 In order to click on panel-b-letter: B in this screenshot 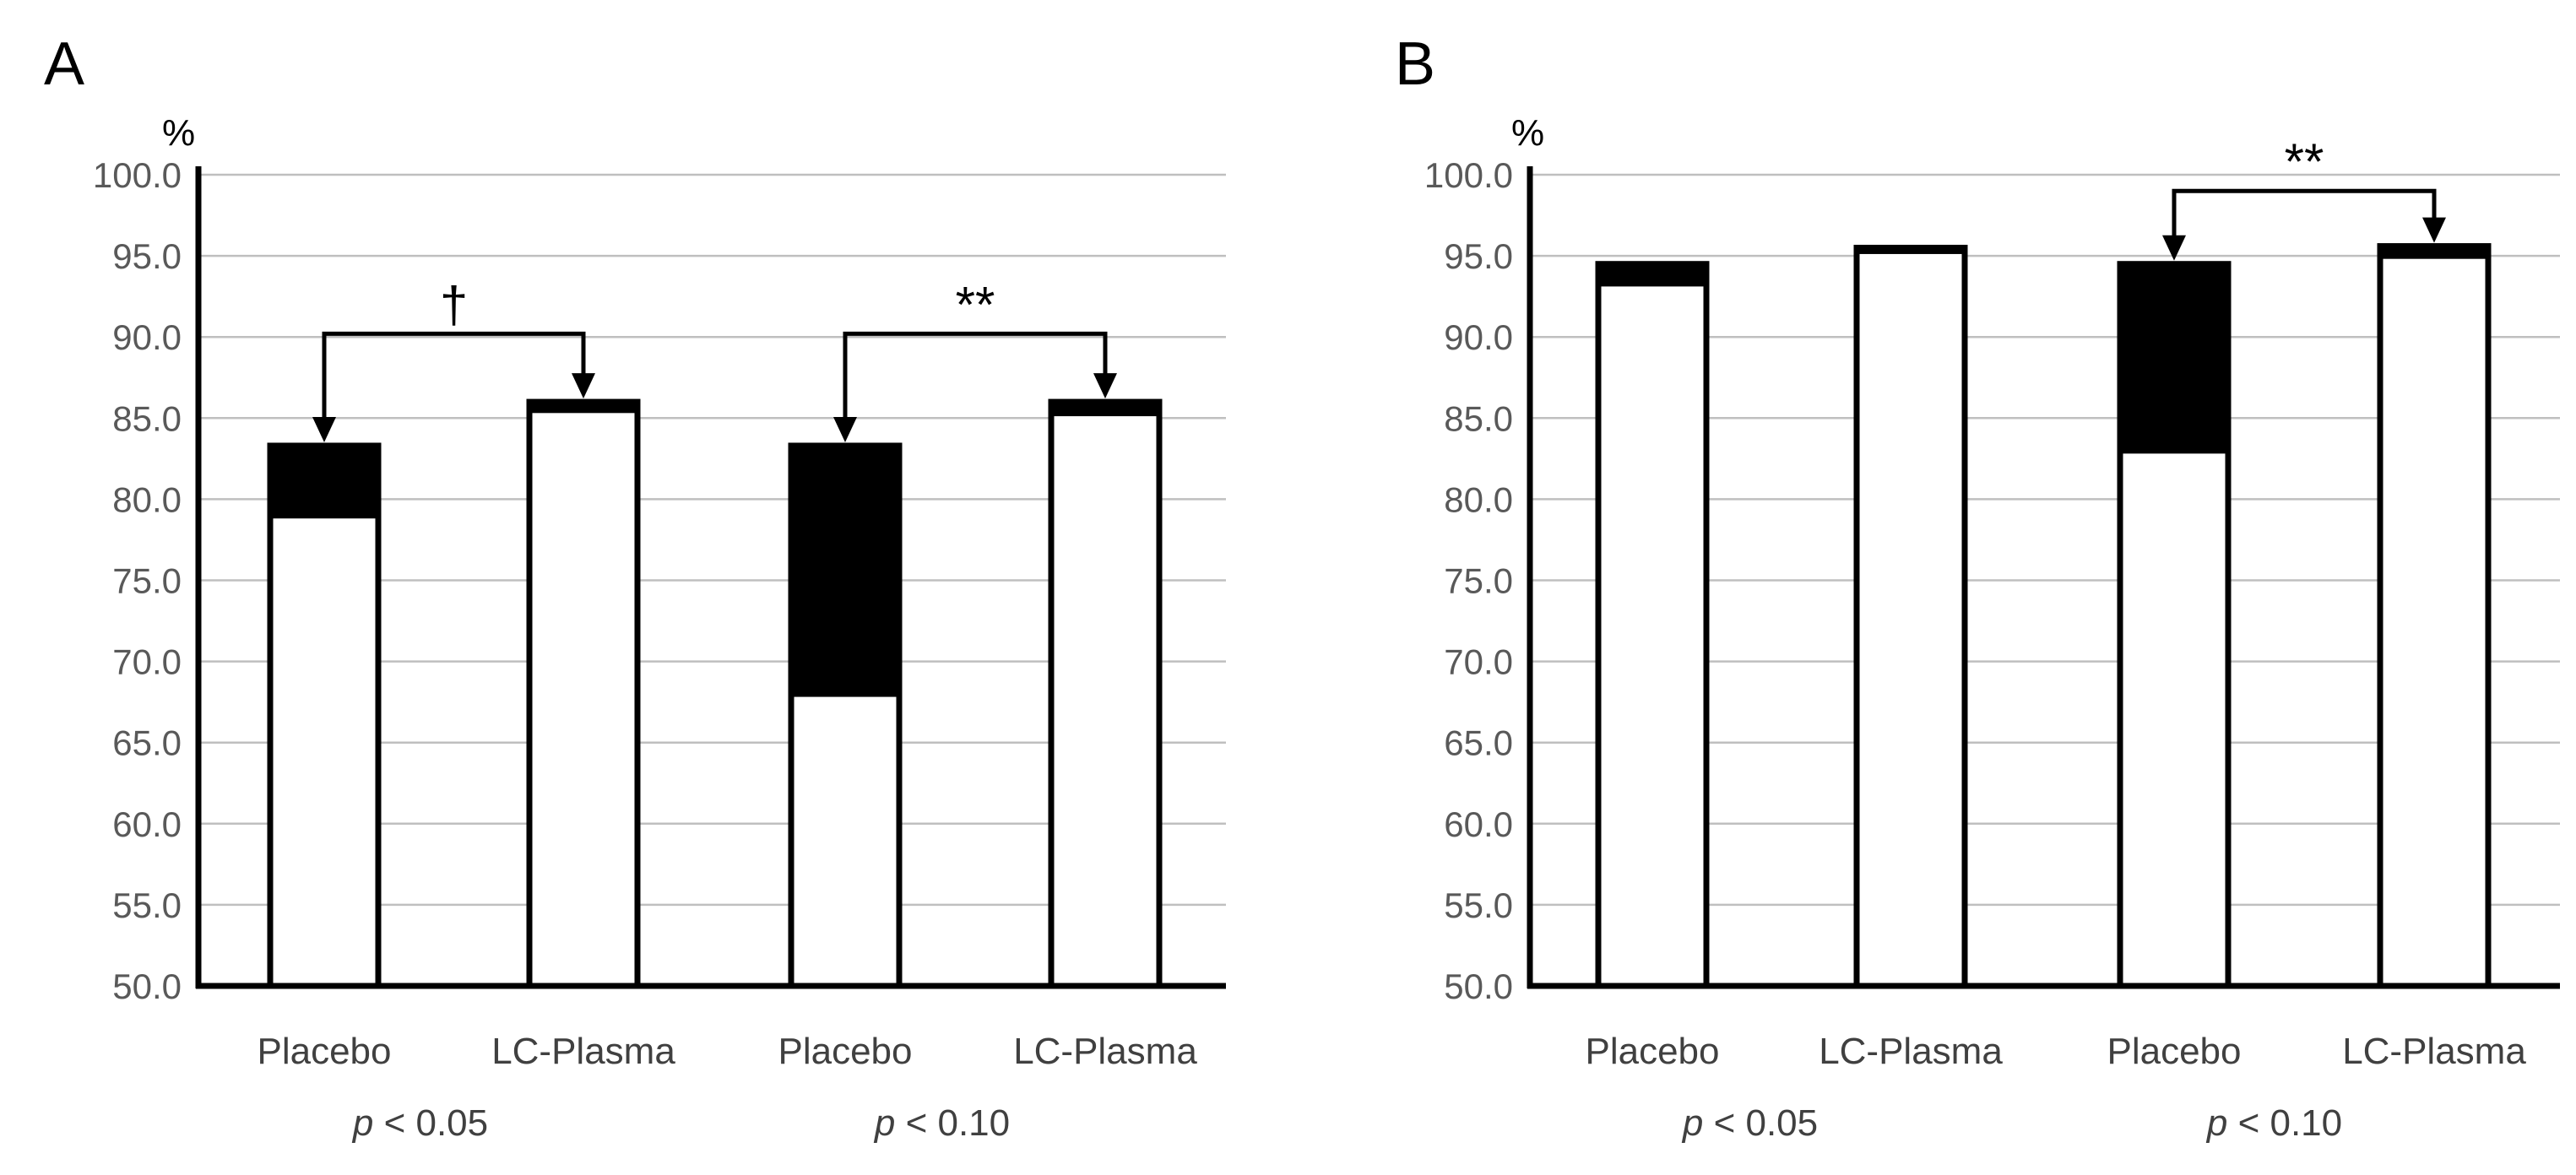, I will do `click(1415, 64)`.